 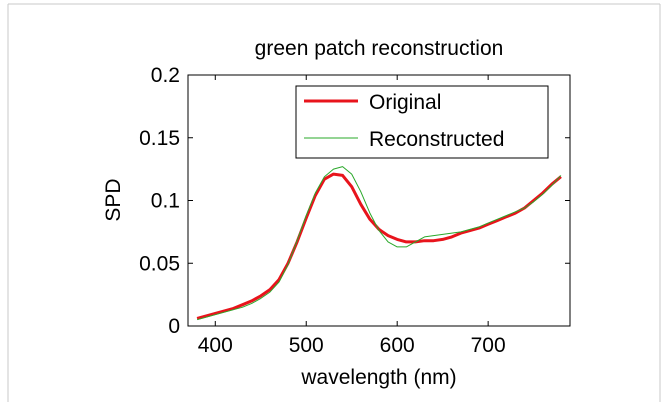 I want to click on legend-label-original: Original, so click(x=405, y=102).